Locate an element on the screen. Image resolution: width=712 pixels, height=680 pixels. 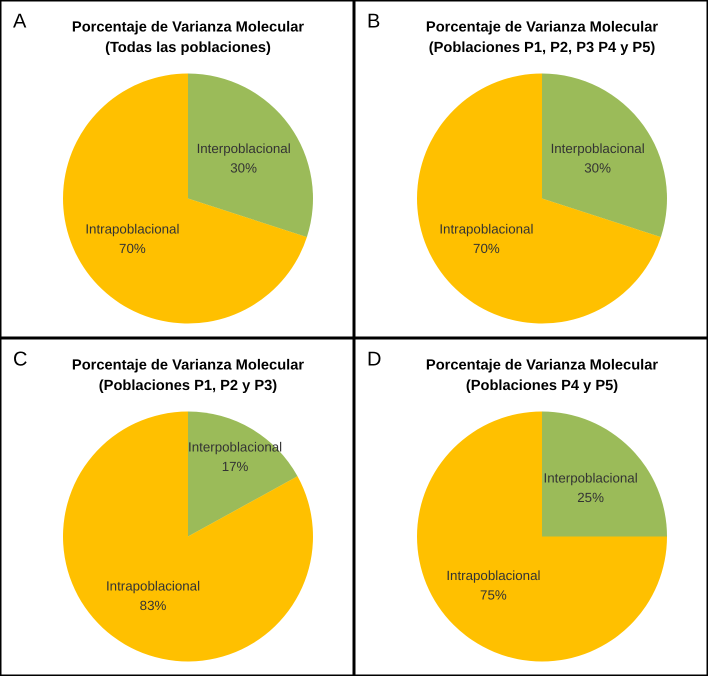
data-label: 83% is located at coordinates (153, 605).